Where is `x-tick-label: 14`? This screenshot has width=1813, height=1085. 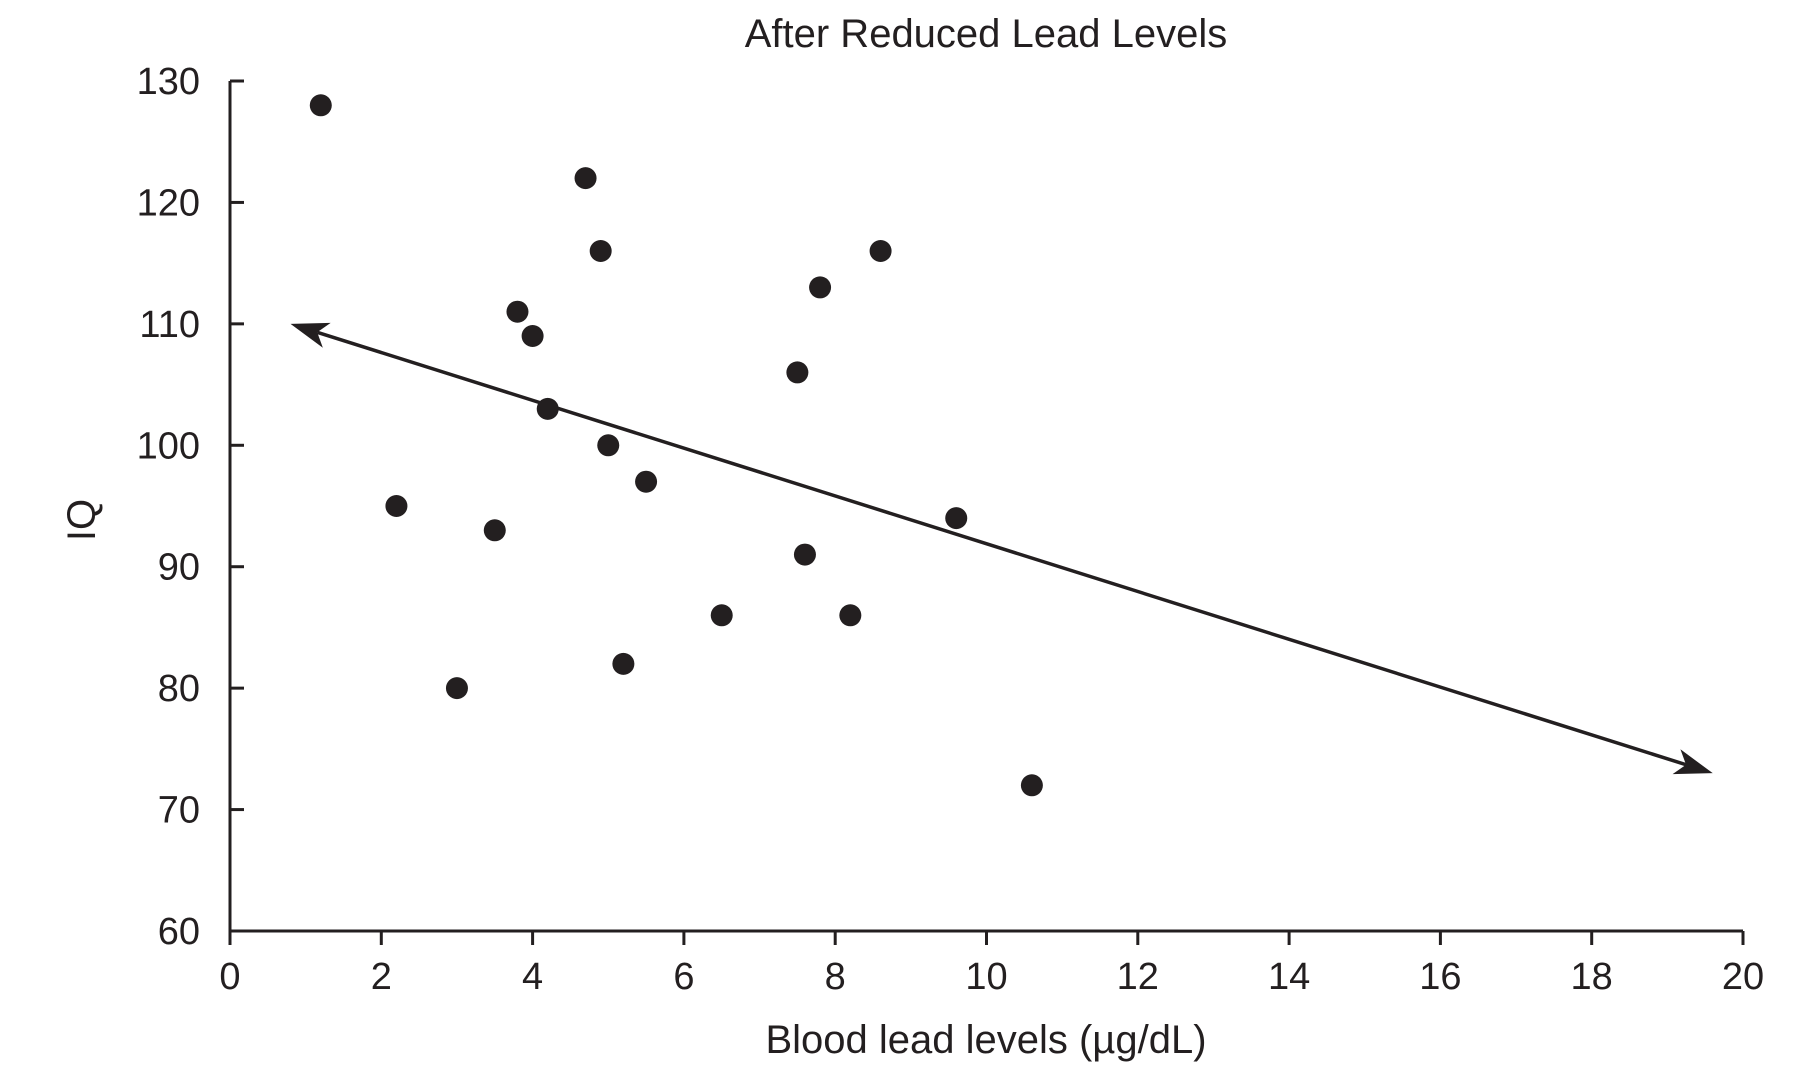
x-tick-label: 14 is located at coordinates (1289, 977).